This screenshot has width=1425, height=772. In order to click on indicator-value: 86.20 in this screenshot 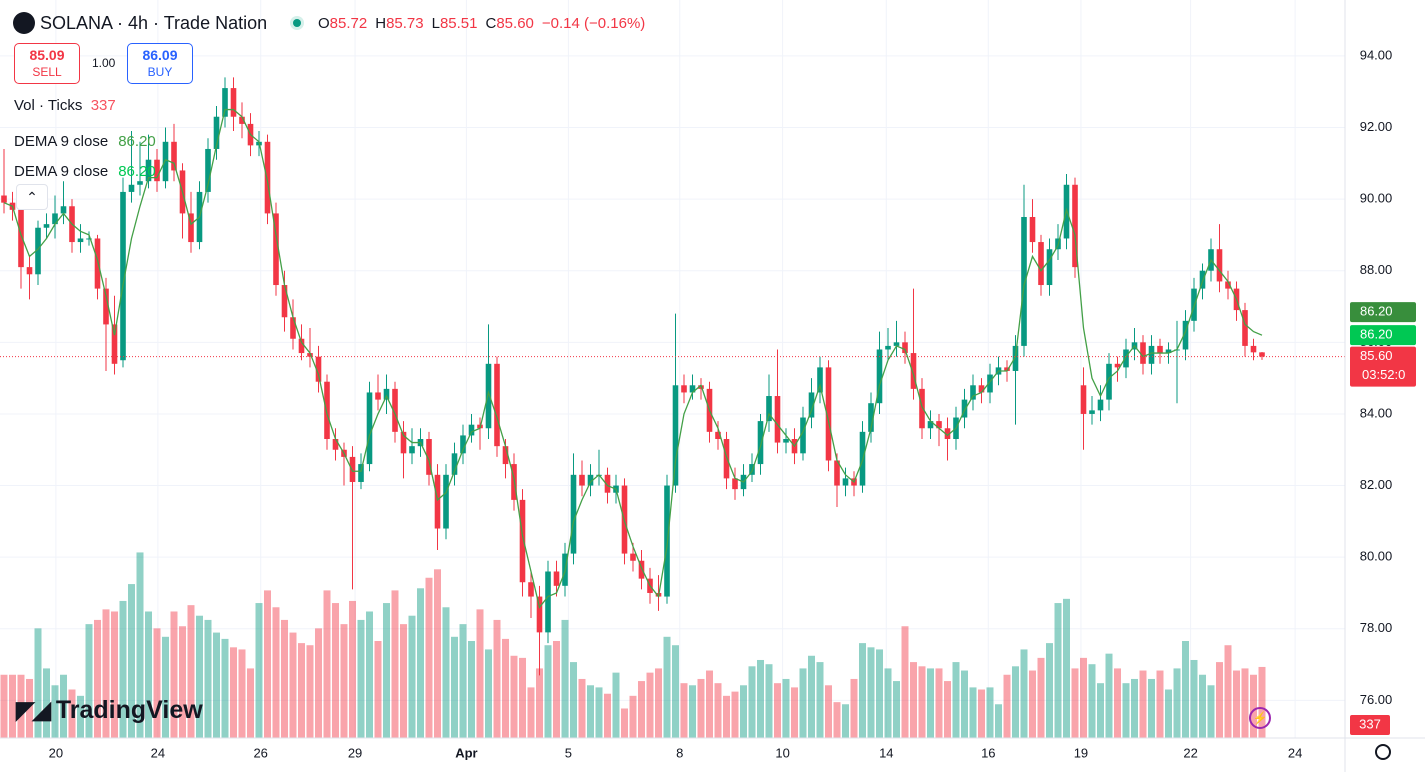, I will do `click(137, 171)`.